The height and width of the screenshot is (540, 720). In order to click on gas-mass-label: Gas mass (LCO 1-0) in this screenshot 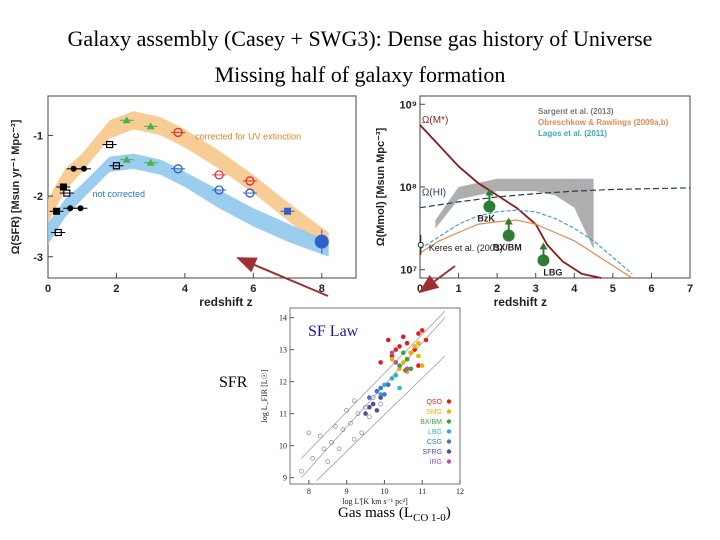, I will do `click(394, 514)`.